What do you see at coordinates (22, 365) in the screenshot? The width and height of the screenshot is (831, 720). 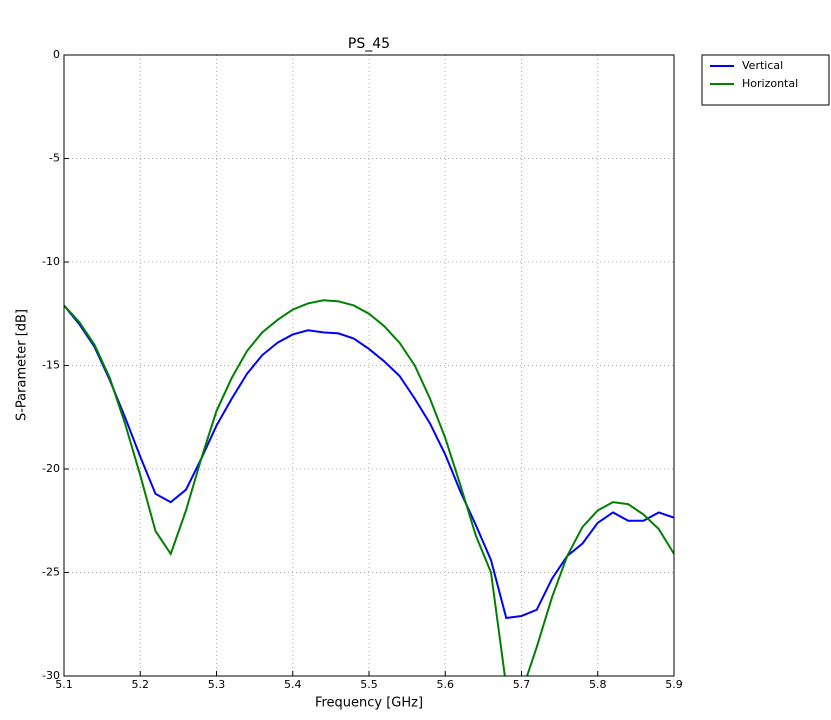 I see `y-axis-label: S-Parameter [dB]` at bounding box center [22, 365].